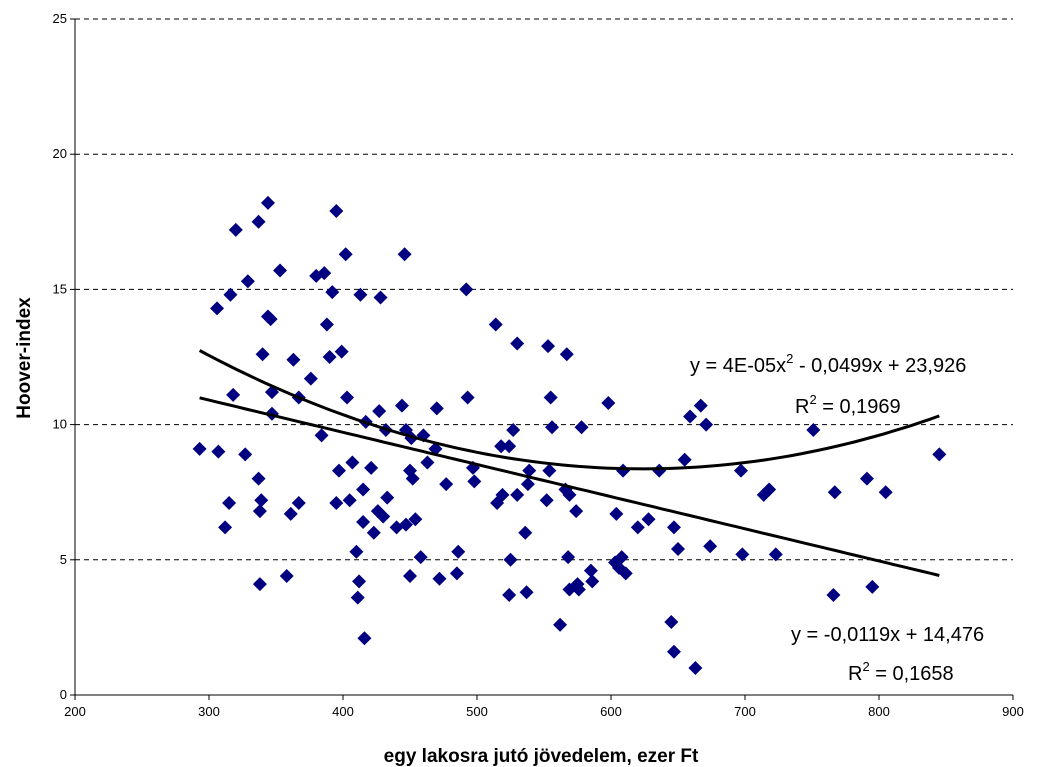  I want to click on x-tick-labels: 200 300 400 500 600 700 800 900, so click(544, 711).